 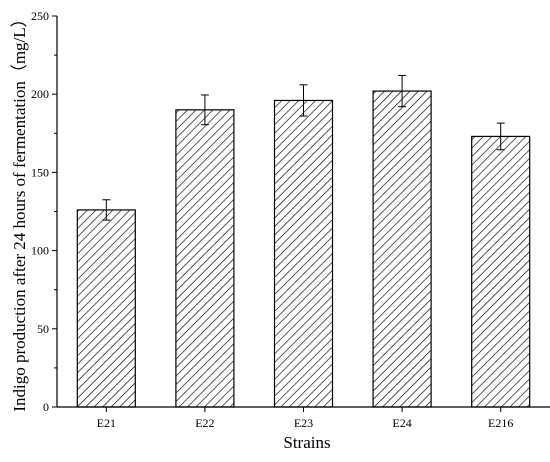 What do you see at coordinates (303, 100) in the screenshot?
I see `error-bar-e23` at bounding box center [303, 100].